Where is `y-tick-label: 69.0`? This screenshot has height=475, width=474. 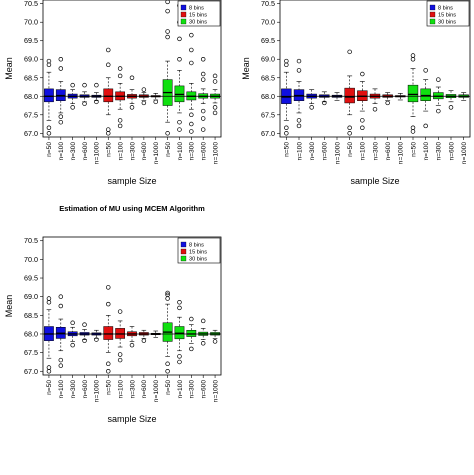 y-tick-label: 69.0 is located at coordinates (31, 59).